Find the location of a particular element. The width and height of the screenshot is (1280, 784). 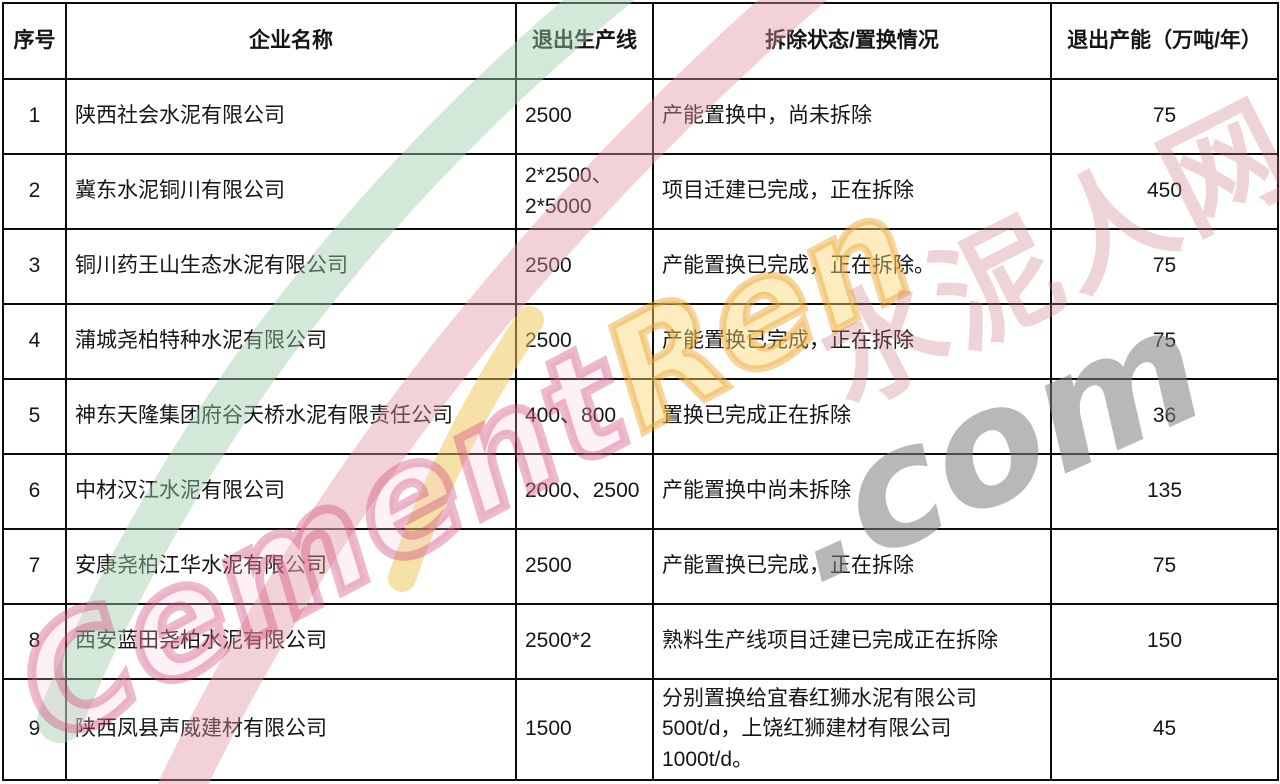

table-row: 7 安康尧柏江华水泥有限公司 2500 产能置换已完成，正在拆除 75 is located at coordinates (640, 566).